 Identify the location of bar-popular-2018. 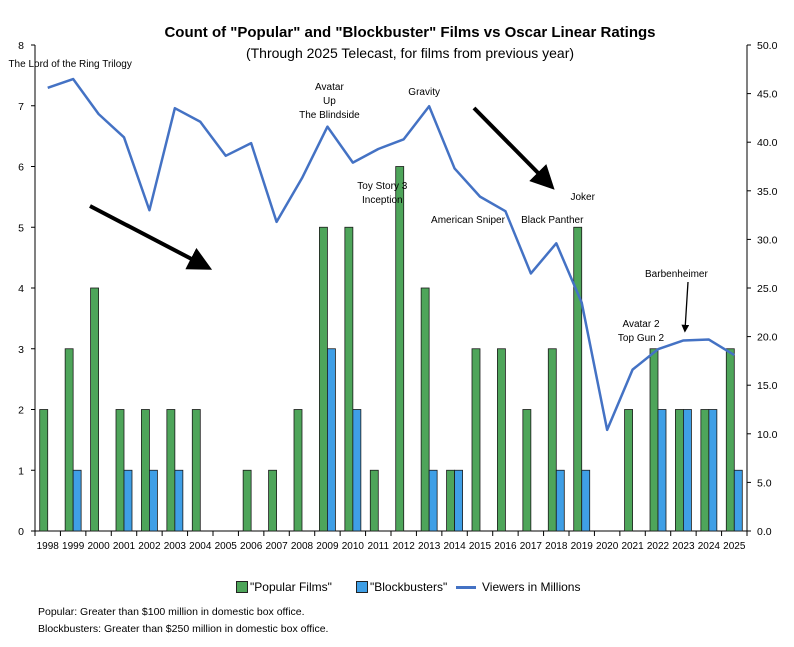
(552, 440).